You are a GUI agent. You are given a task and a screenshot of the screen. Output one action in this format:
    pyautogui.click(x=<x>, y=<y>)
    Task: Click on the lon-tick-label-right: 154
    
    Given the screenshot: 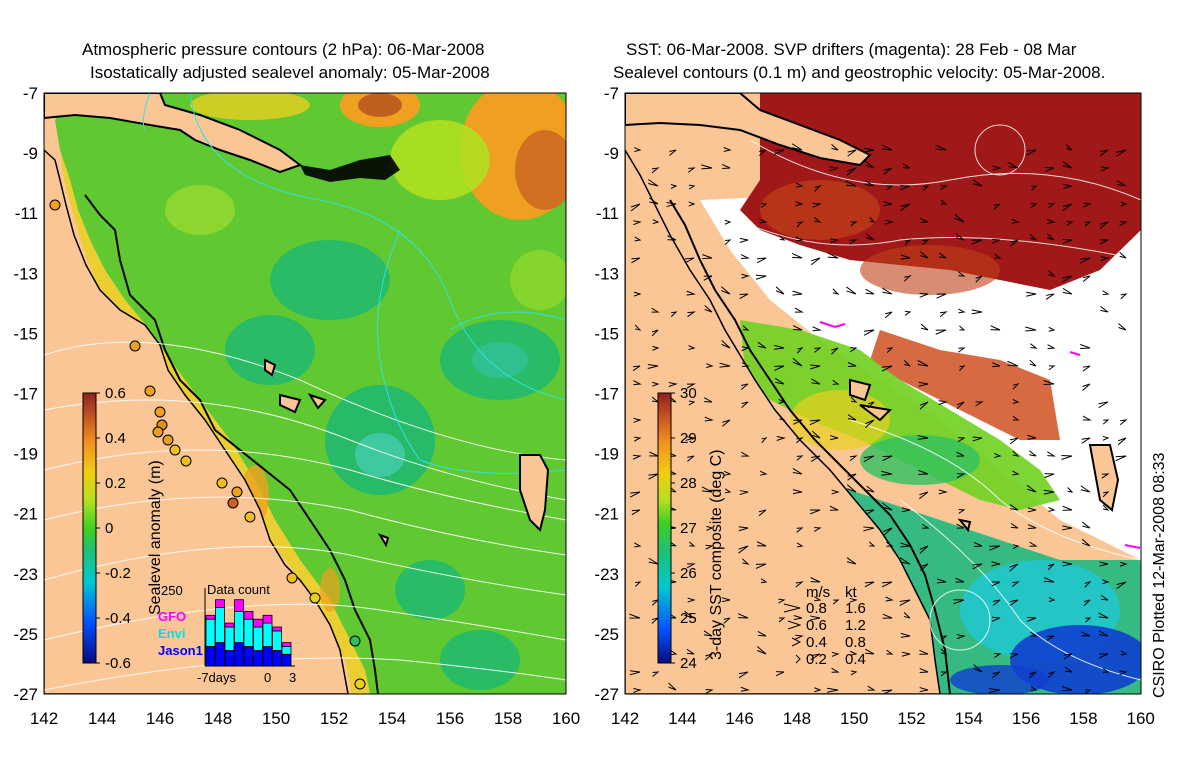 What is the action you would take?
    pyautogui.click(x=969, y=718)
    